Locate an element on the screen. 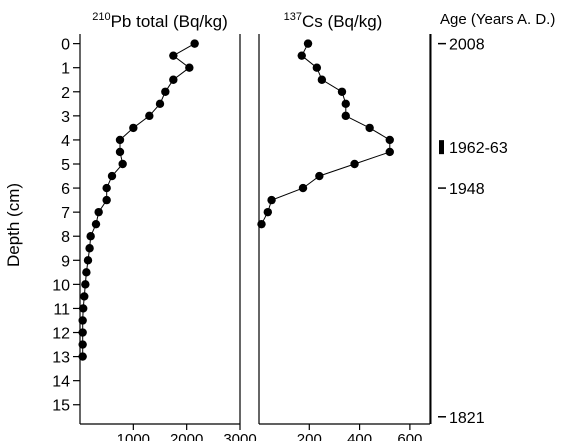 This screenshot has width=583, height=446. y-tick-label: 2 is located at coordinates (65, 93).